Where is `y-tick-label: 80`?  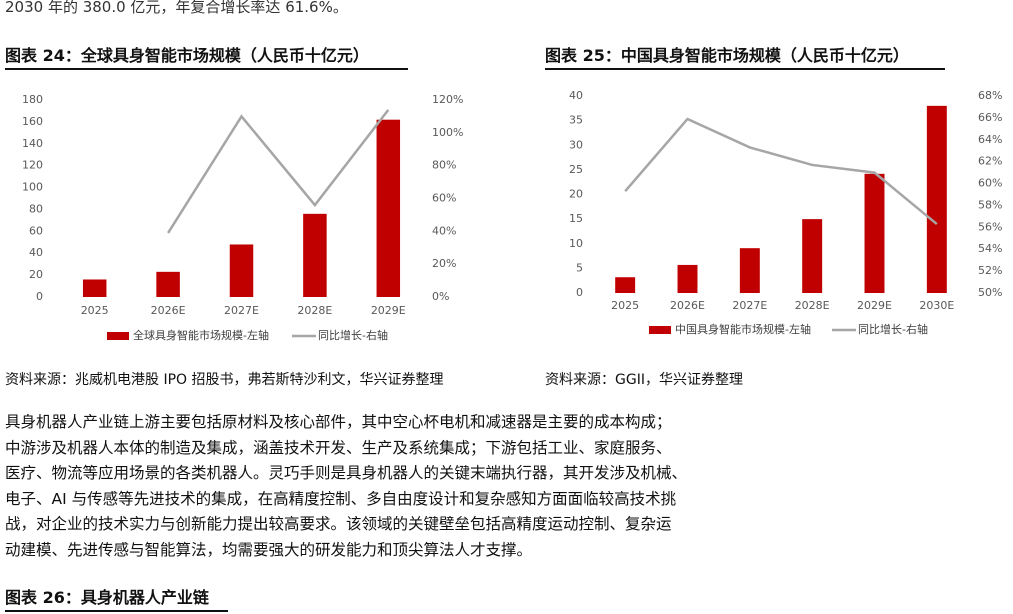
y-tick-label: 80 is located at coordinates (36, 208).